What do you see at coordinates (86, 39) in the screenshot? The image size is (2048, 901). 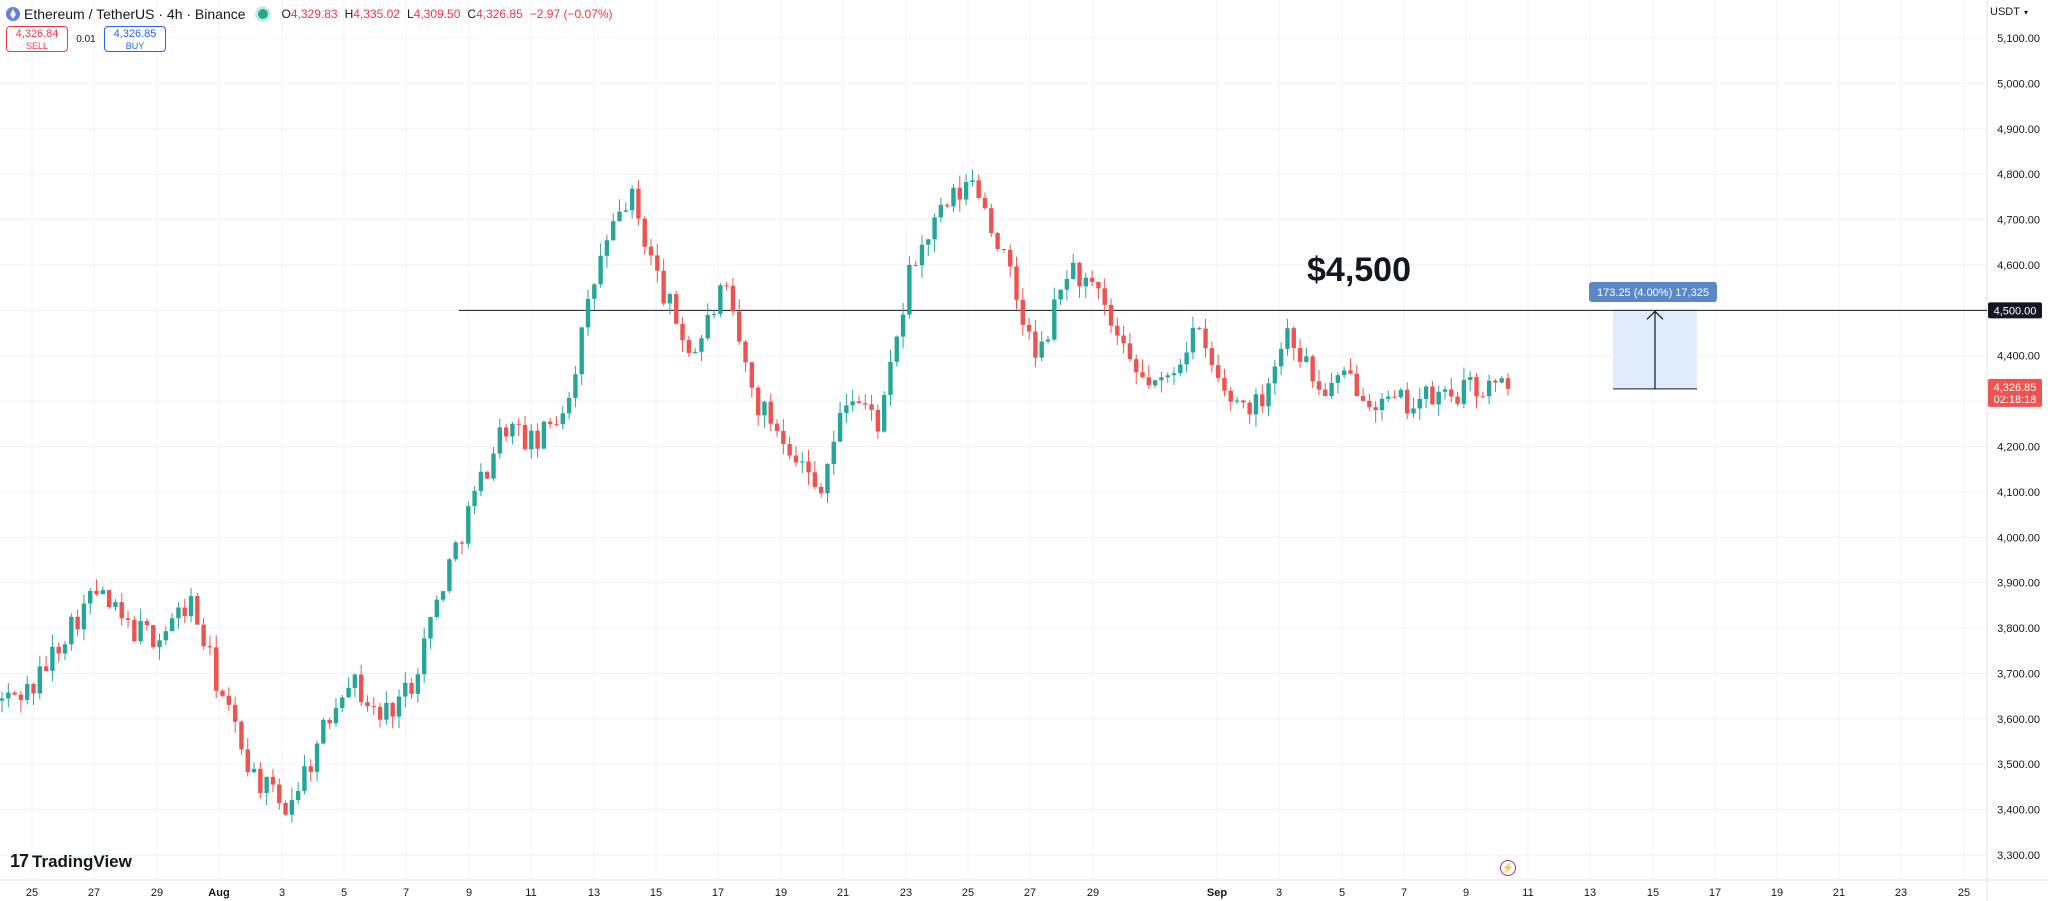 I see `trade-panel: 4,326.84 SELL 0.01 4,326.85 BUY` at bounding box center [86, 39].